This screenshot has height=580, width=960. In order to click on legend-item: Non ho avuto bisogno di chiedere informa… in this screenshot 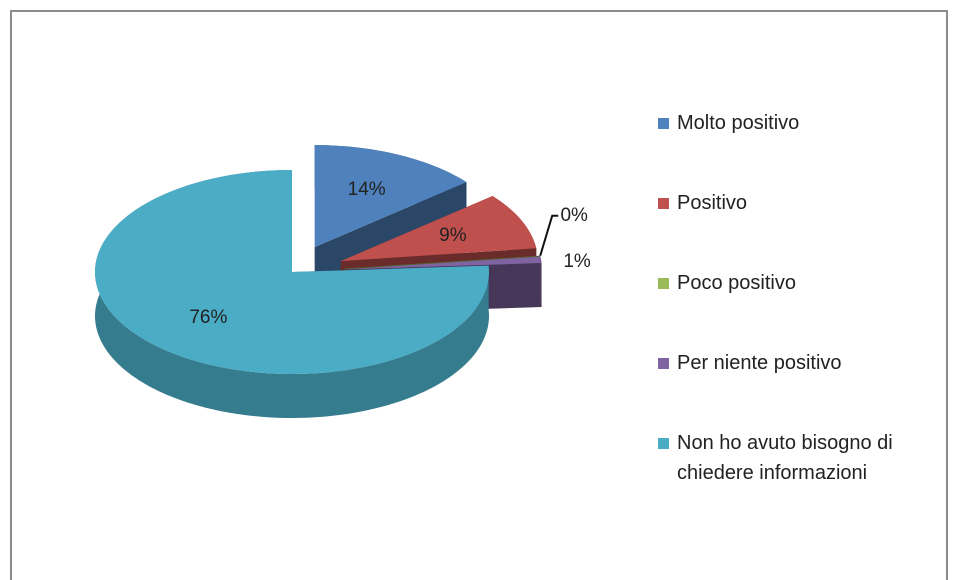, I will do `click(808, 468)`.